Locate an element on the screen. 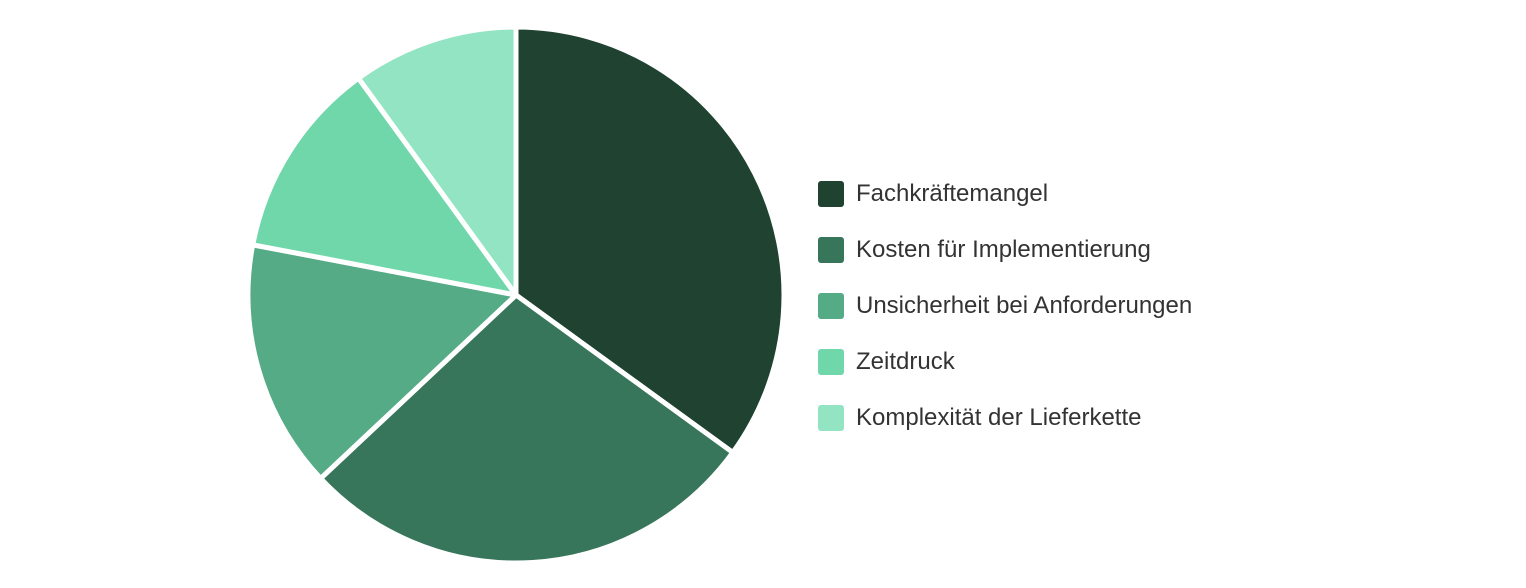  legend-label: Komplexität der Lieferkette is located at coordinates (999, 417).